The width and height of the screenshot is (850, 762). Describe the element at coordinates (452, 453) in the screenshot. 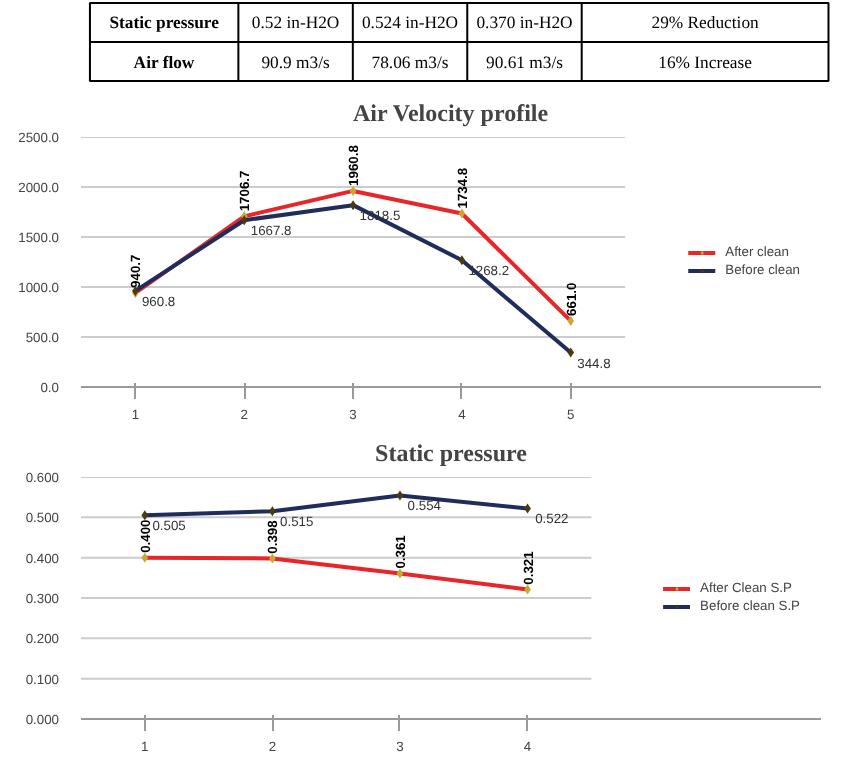

I see `chart-title: Static pressure` at that location.